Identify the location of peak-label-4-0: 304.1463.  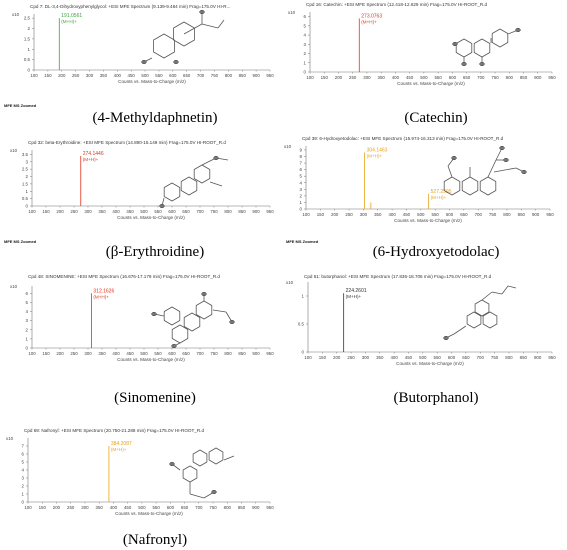
(377, 151).